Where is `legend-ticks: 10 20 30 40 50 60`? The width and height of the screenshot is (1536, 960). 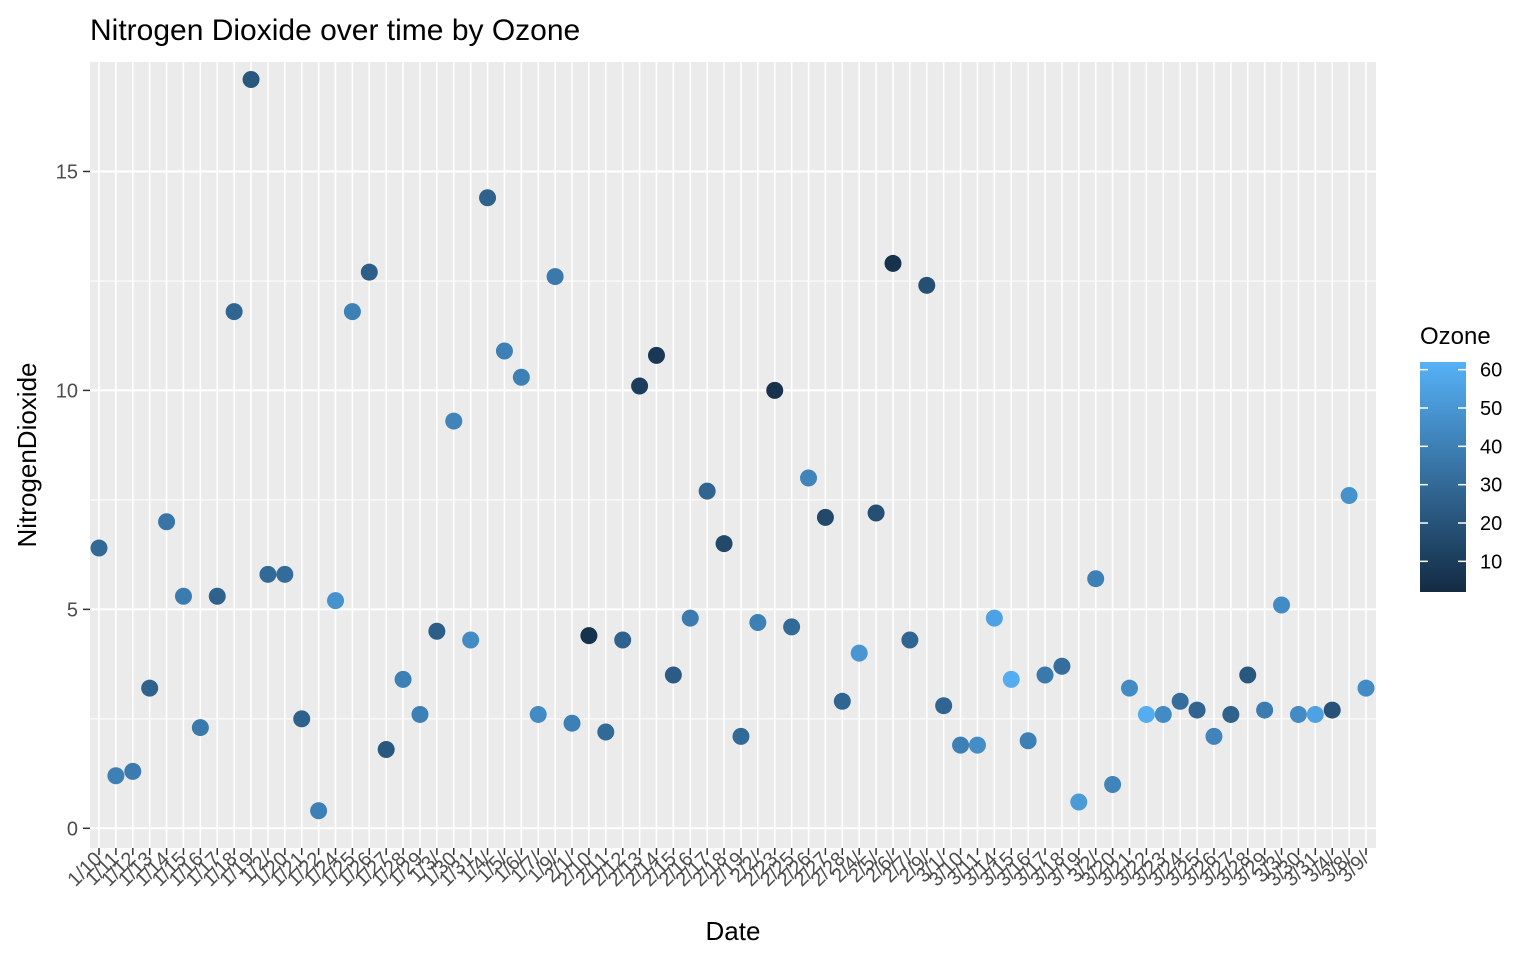 legend-ticks: 10 20 30 40 50 60 is located at coordinates (1461, 466).